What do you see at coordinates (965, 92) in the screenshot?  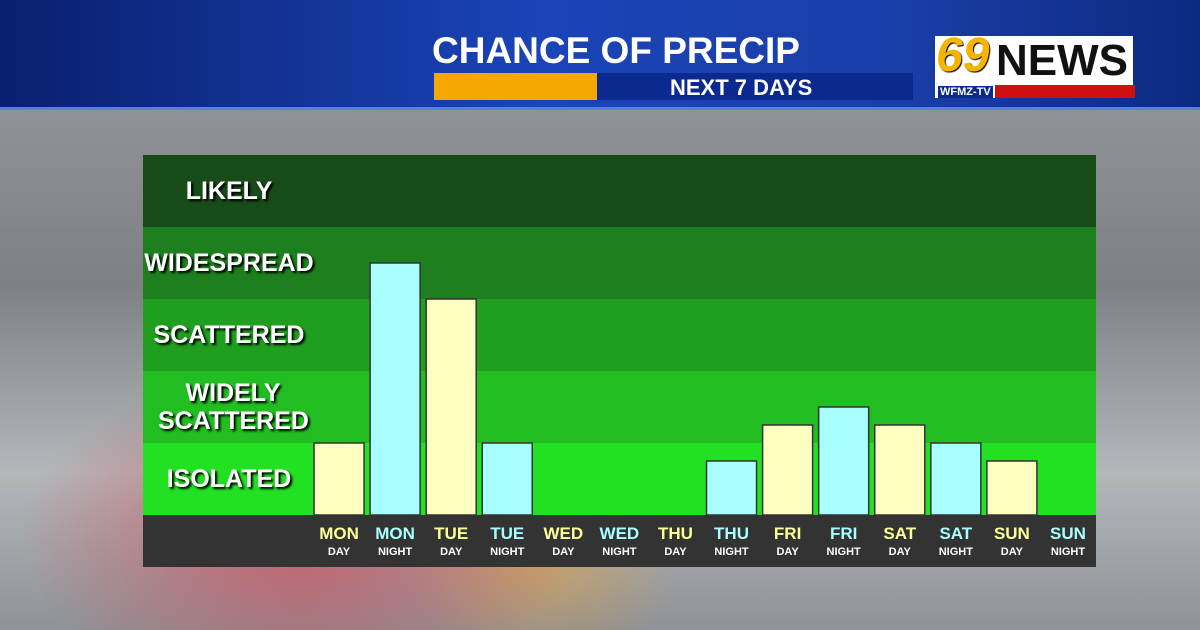 I see `logo-station: WFMZ-TV` at bounding box center [965, 92].